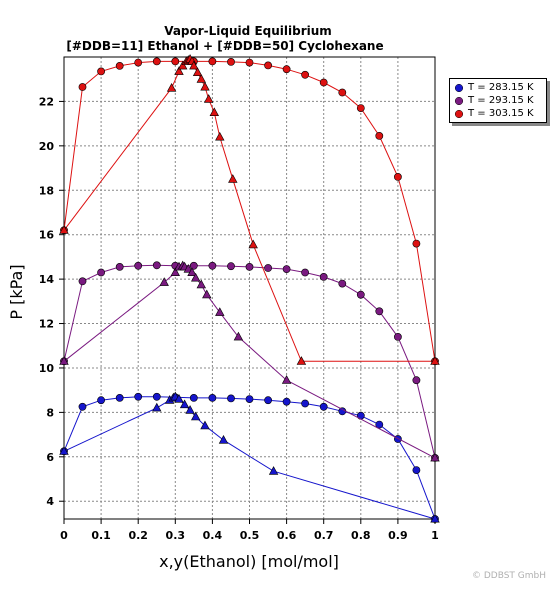  I want to click on legend-label-303: T = 303.15 K, so click(501, 113).